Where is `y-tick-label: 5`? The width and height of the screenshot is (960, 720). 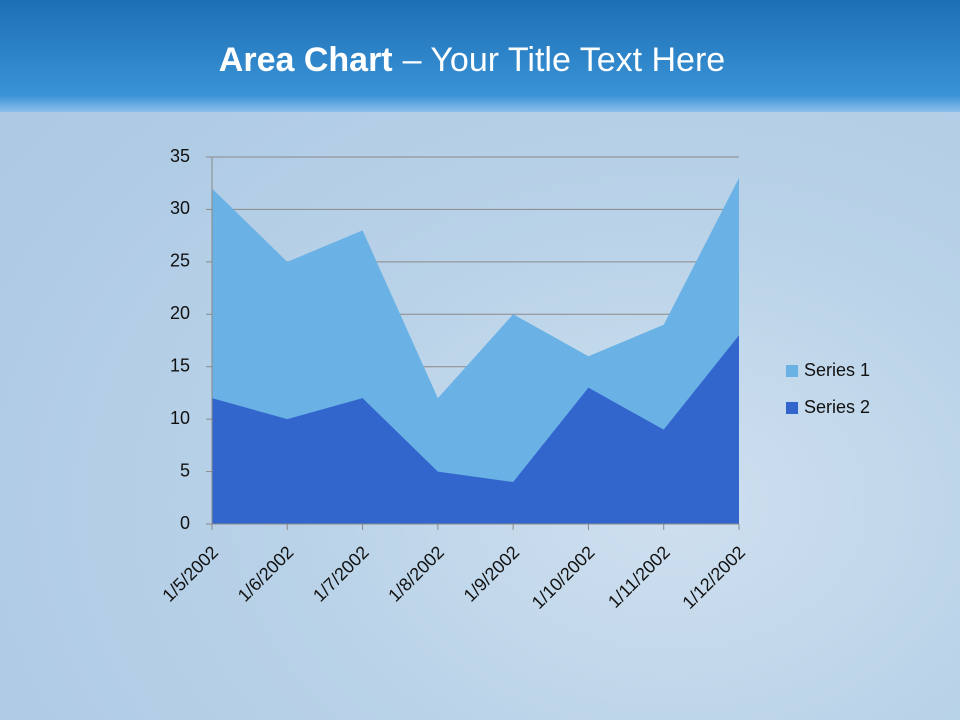 y-tick-label: 5 is located at coordinates (185, 470).